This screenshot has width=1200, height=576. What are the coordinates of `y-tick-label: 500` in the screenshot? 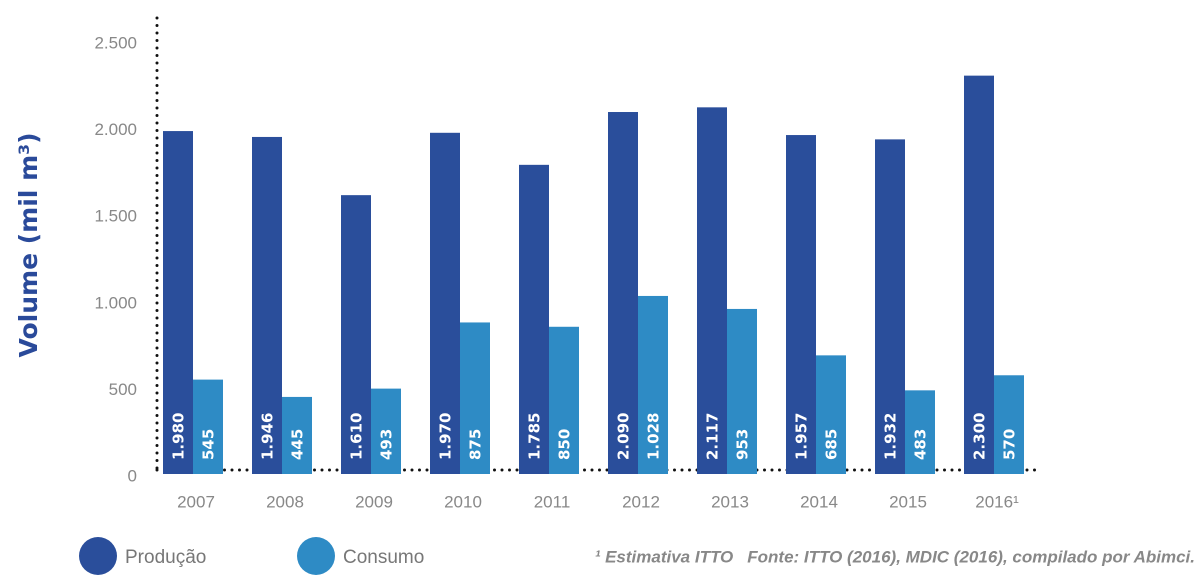 It's located at (123, 389).